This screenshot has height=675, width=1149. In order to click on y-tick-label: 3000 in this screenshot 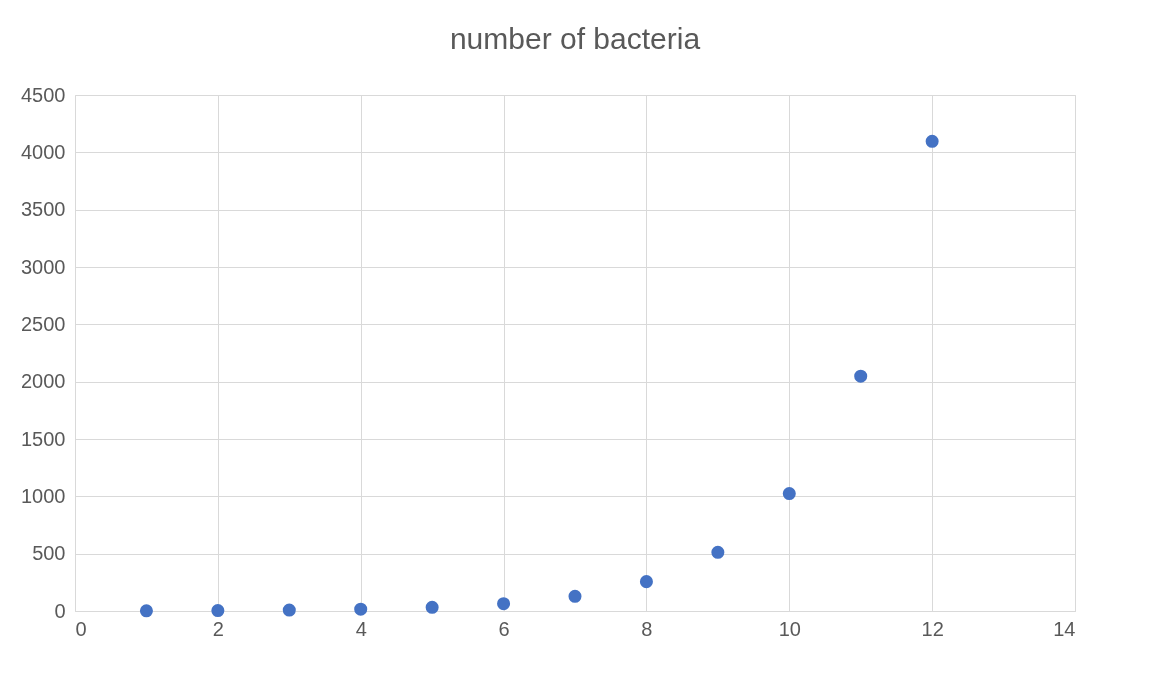, I will do `click(43, 266)`.